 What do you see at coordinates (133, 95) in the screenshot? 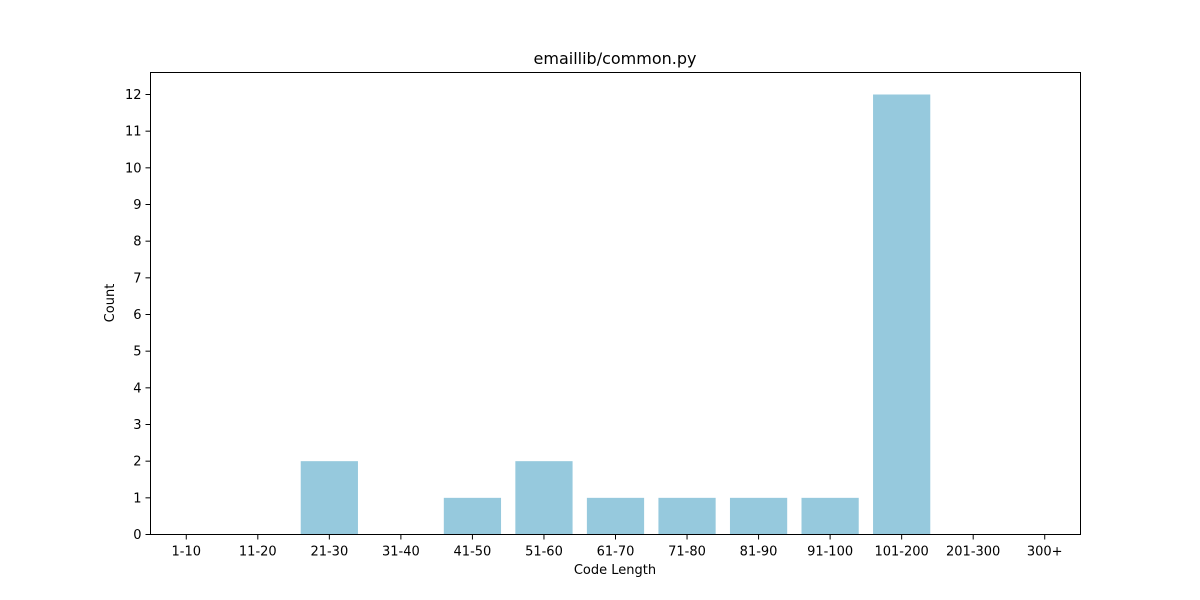
I see `y-tick-label: 12` at bounding box center [133, 95].